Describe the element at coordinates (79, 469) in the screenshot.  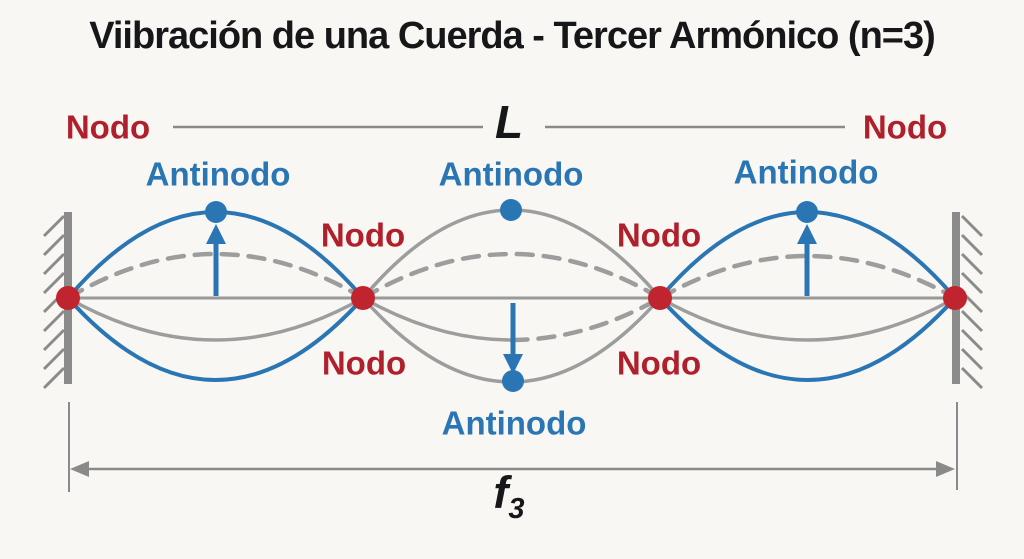
I see `dimension-arrowhead-left` at that location.